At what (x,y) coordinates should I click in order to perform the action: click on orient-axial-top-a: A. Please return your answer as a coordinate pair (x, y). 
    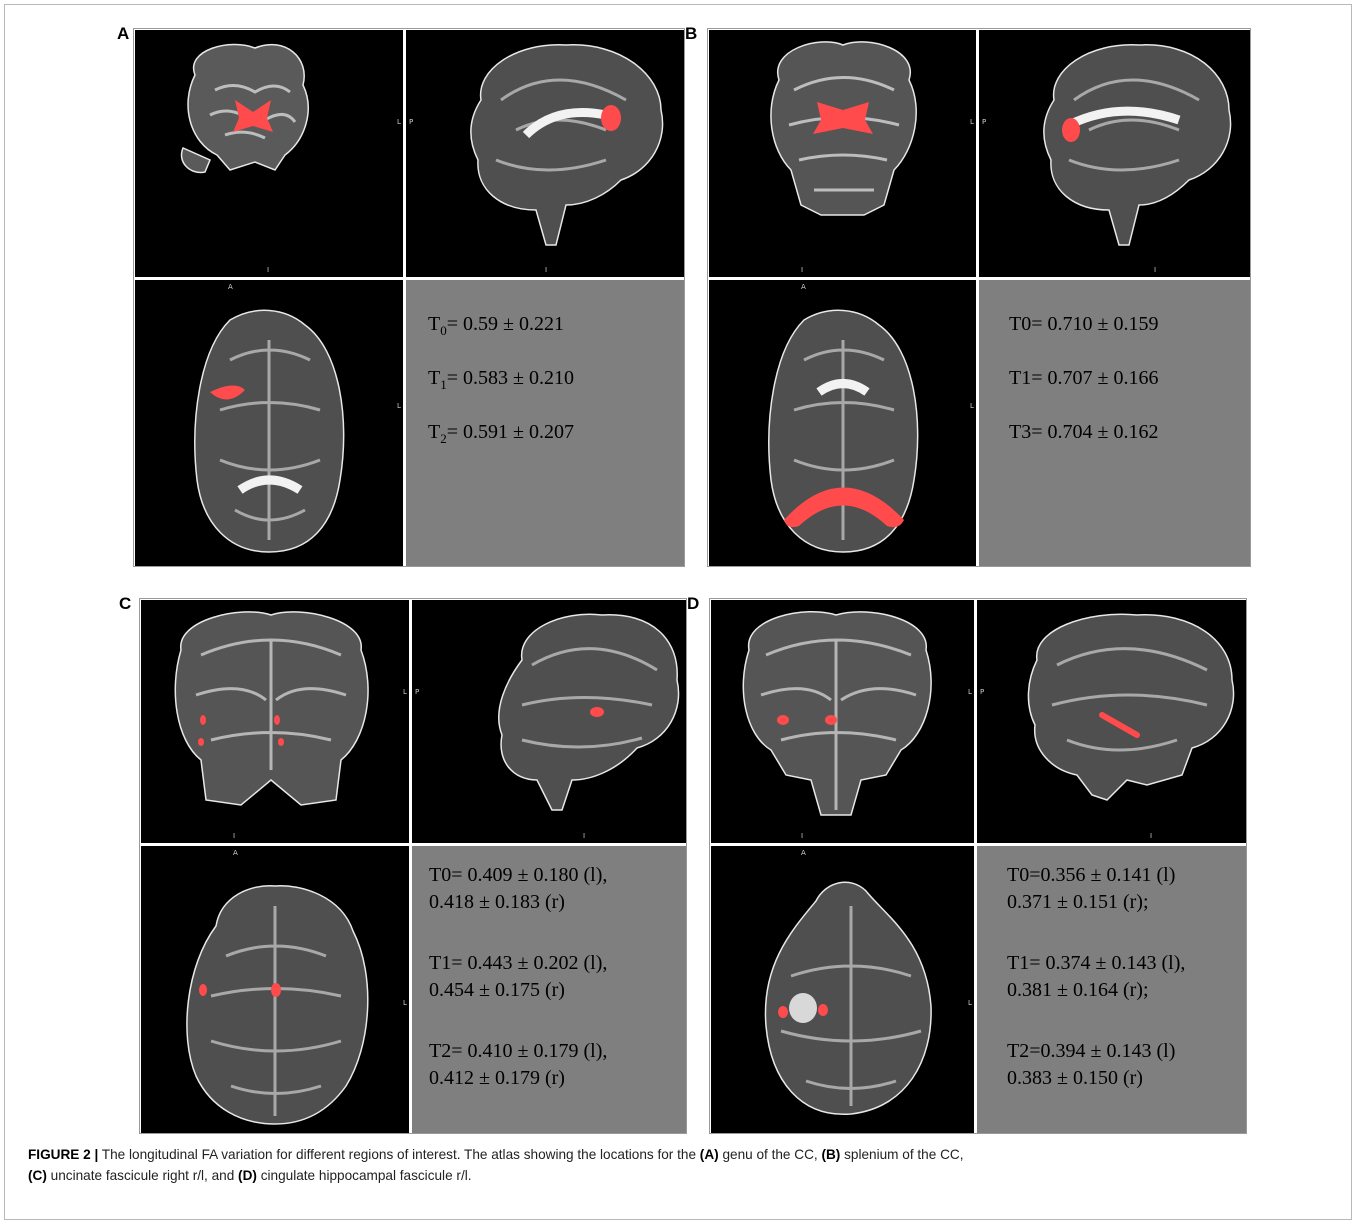
    Looking at the image, I should click on (230, 287).